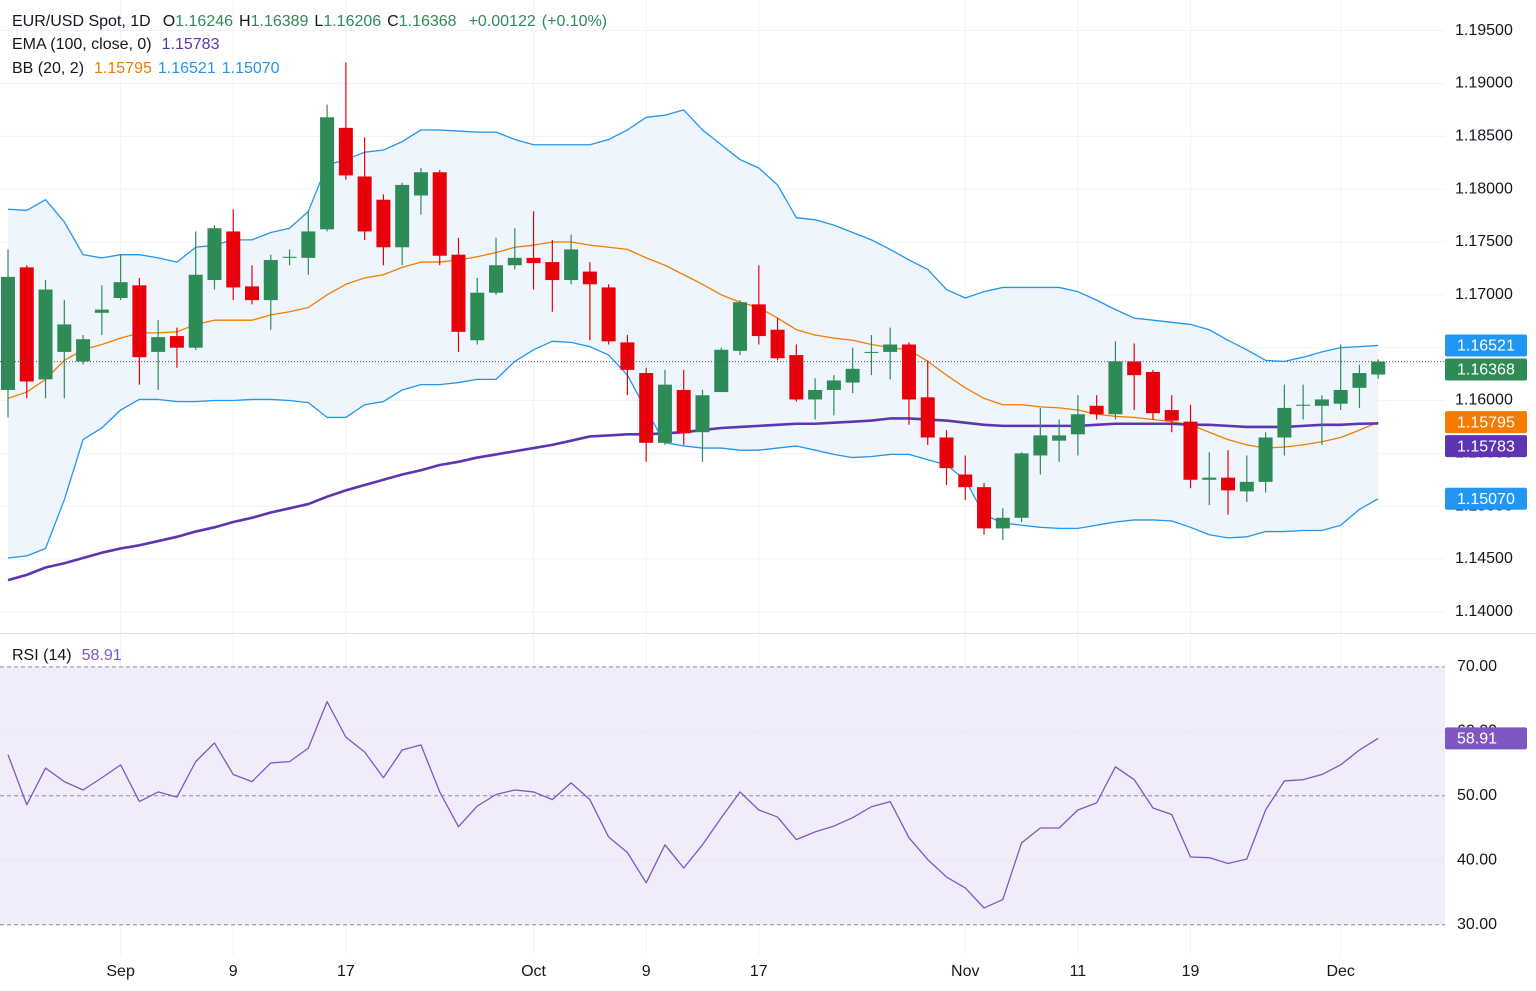 The image size is (1536, 991). I want to click on x-tick-label: 11, so click(1078, 971).